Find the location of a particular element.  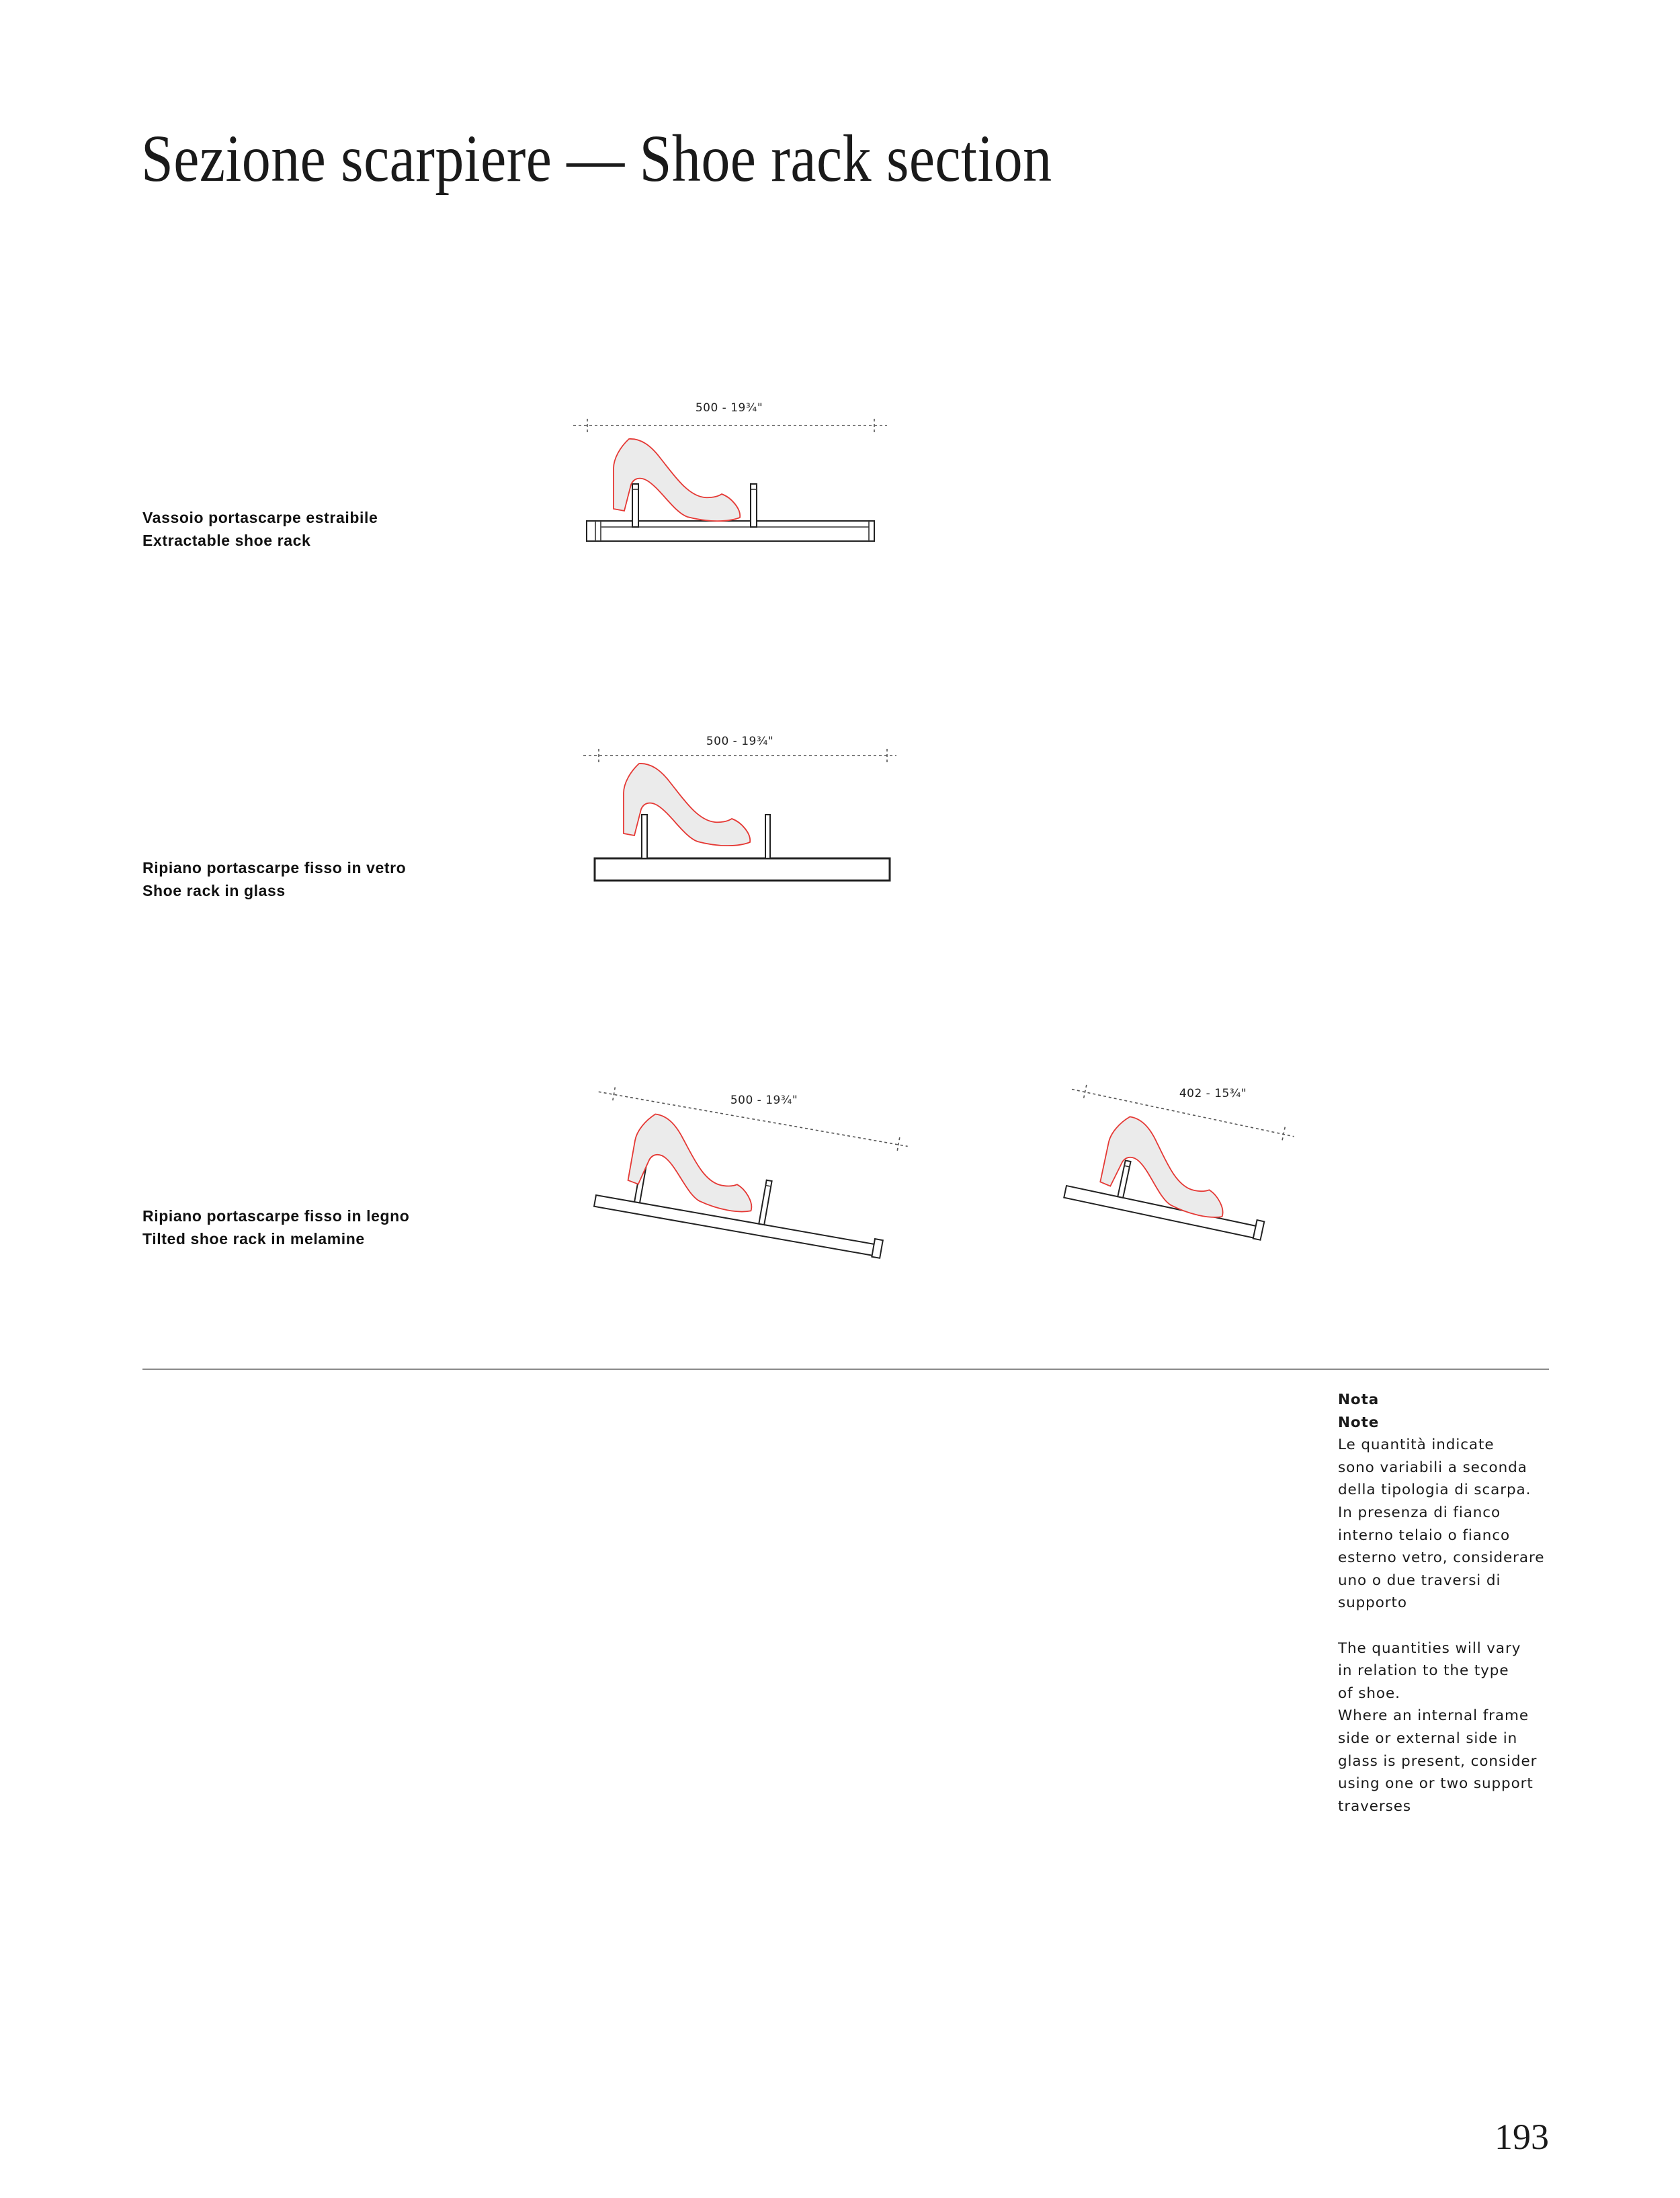

glass-shelf is located at coordinates (742, 869).